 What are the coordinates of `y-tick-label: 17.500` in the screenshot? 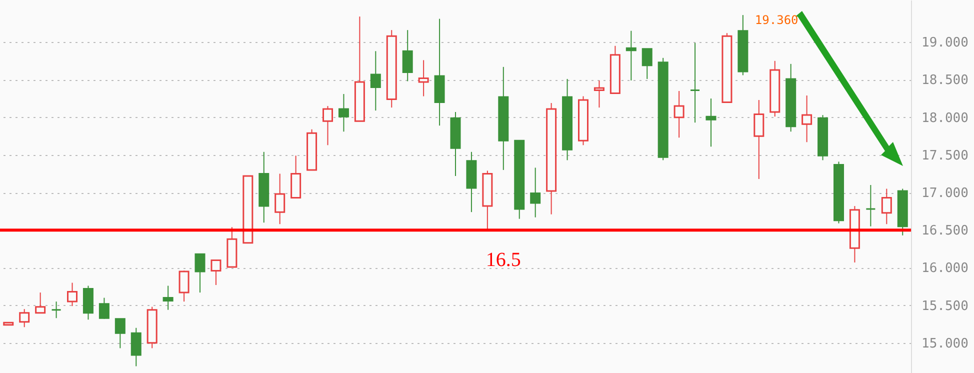 It's located at (945, 156).